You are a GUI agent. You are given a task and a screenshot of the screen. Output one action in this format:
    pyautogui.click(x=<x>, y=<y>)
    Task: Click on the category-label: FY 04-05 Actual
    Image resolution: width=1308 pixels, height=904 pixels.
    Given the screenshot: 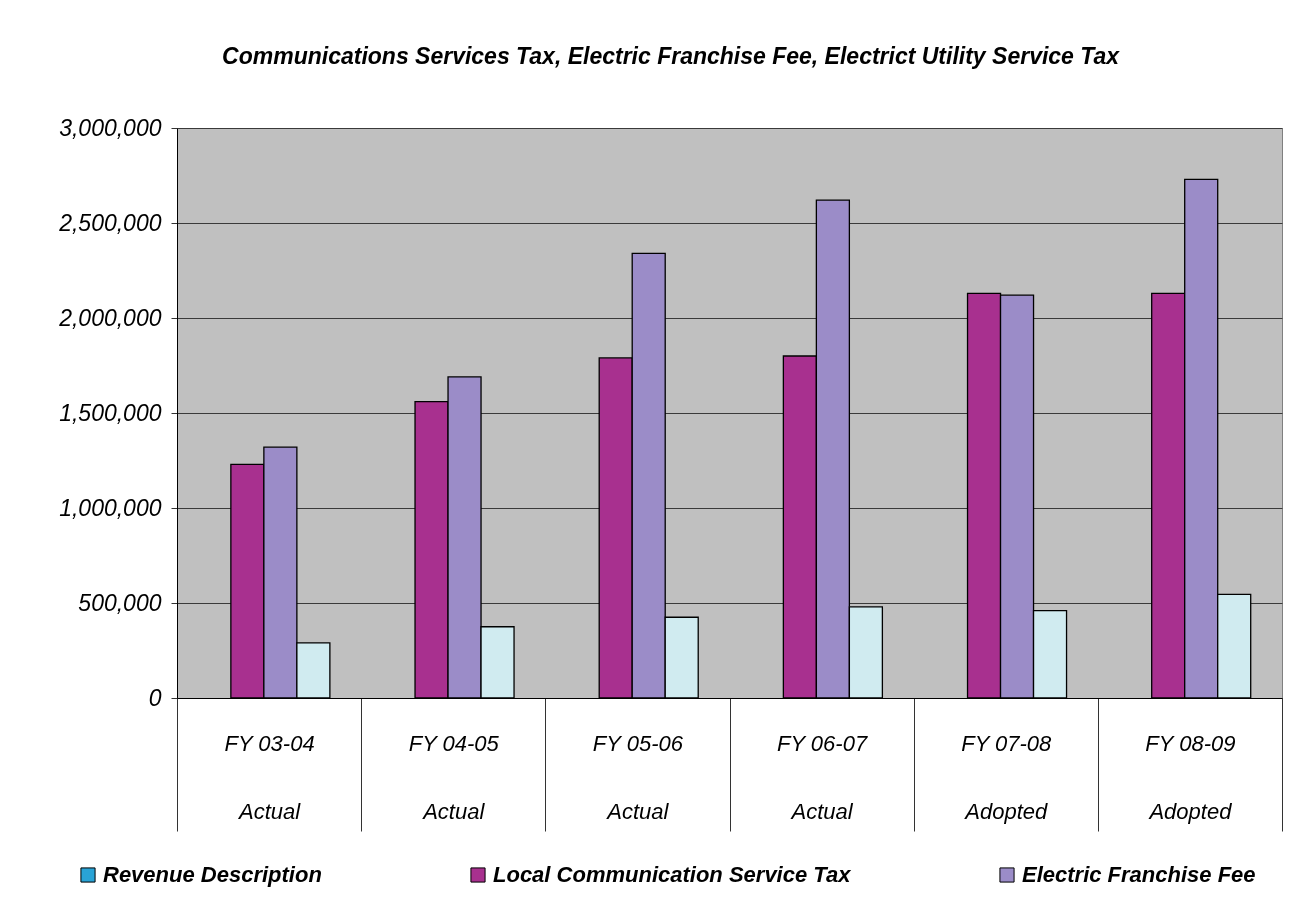 What is the action you would take?
    pyautogui.click(x=453, y=777)
    